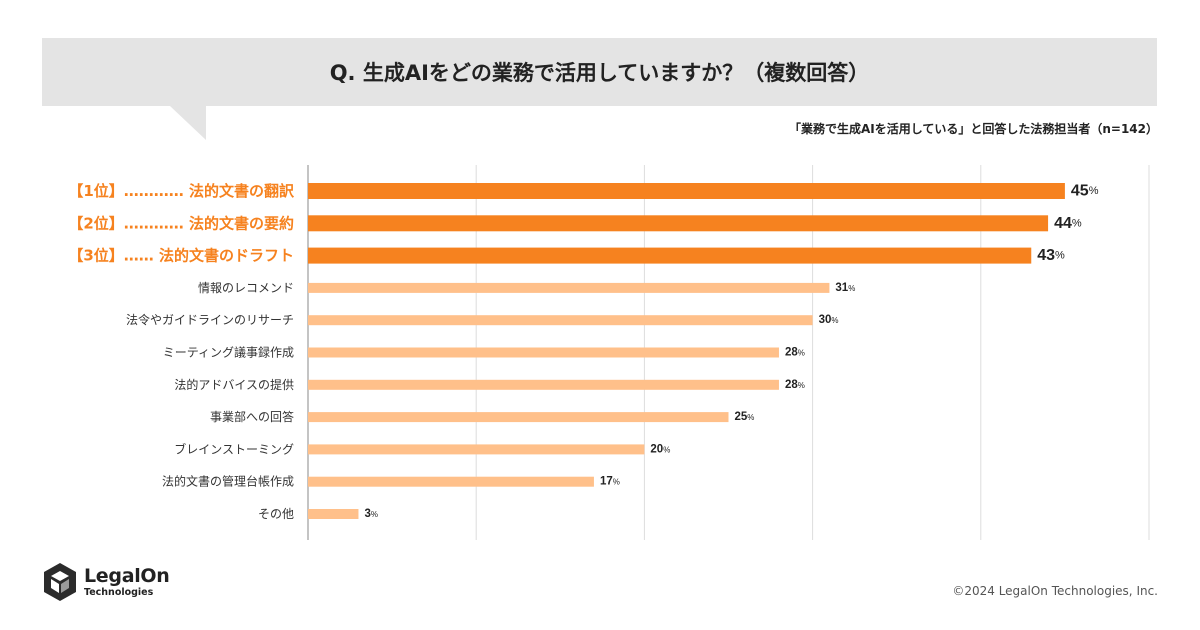 The image size is (1200, 630). What do you see at coordinates (234, 384) in the screenshot?
I see `category-label: 法的アドバイスの提供` at bounding box center [234, 384].